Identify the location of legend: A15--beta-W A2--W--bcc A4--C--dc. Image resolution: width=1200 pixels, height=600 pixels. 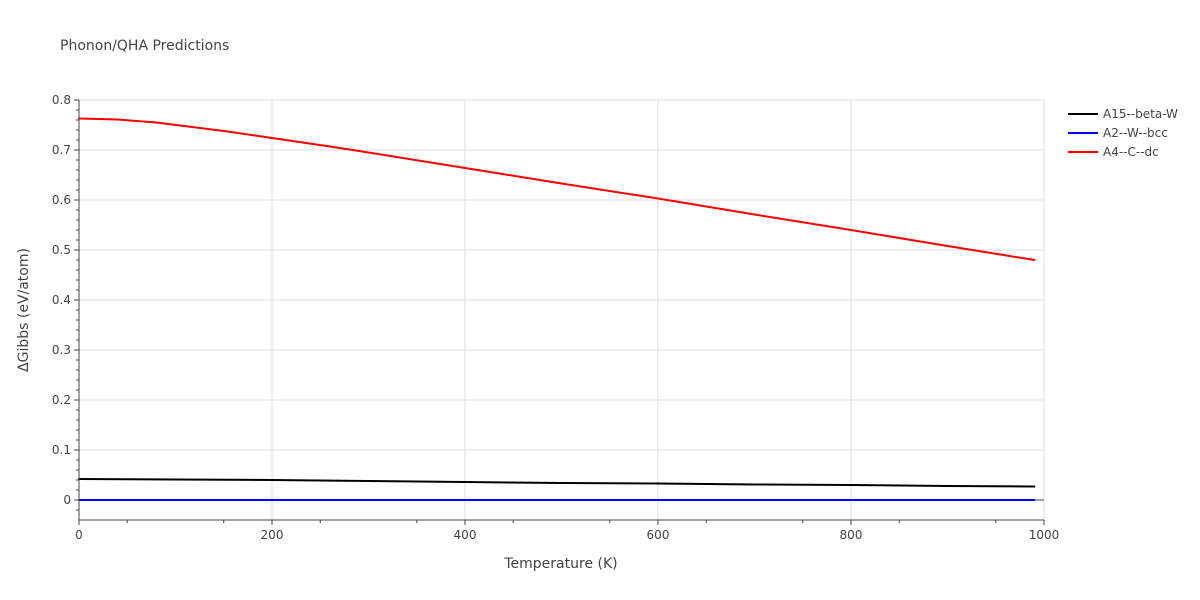
(1123, 133).